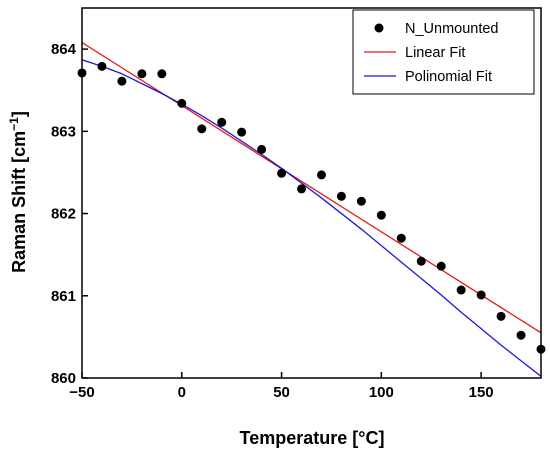  Describe the element at coordinates (63, 214) in the screenshot. I see `y-tick-label: 862` at that location.